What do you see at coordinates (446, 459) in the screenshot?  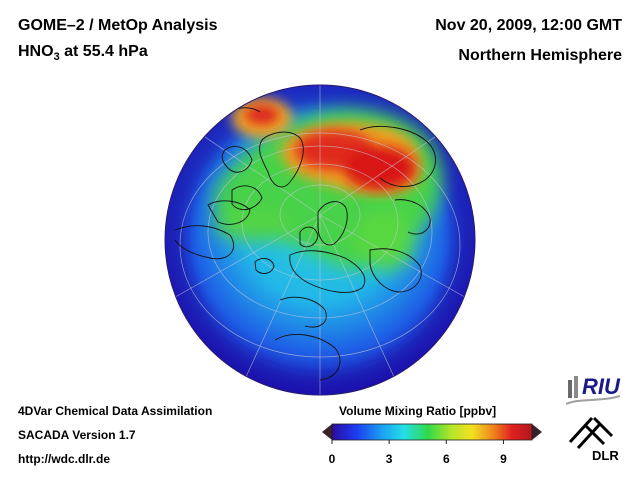 I see `colorbar-tick-label: 6` at bounding box center [446, 459].